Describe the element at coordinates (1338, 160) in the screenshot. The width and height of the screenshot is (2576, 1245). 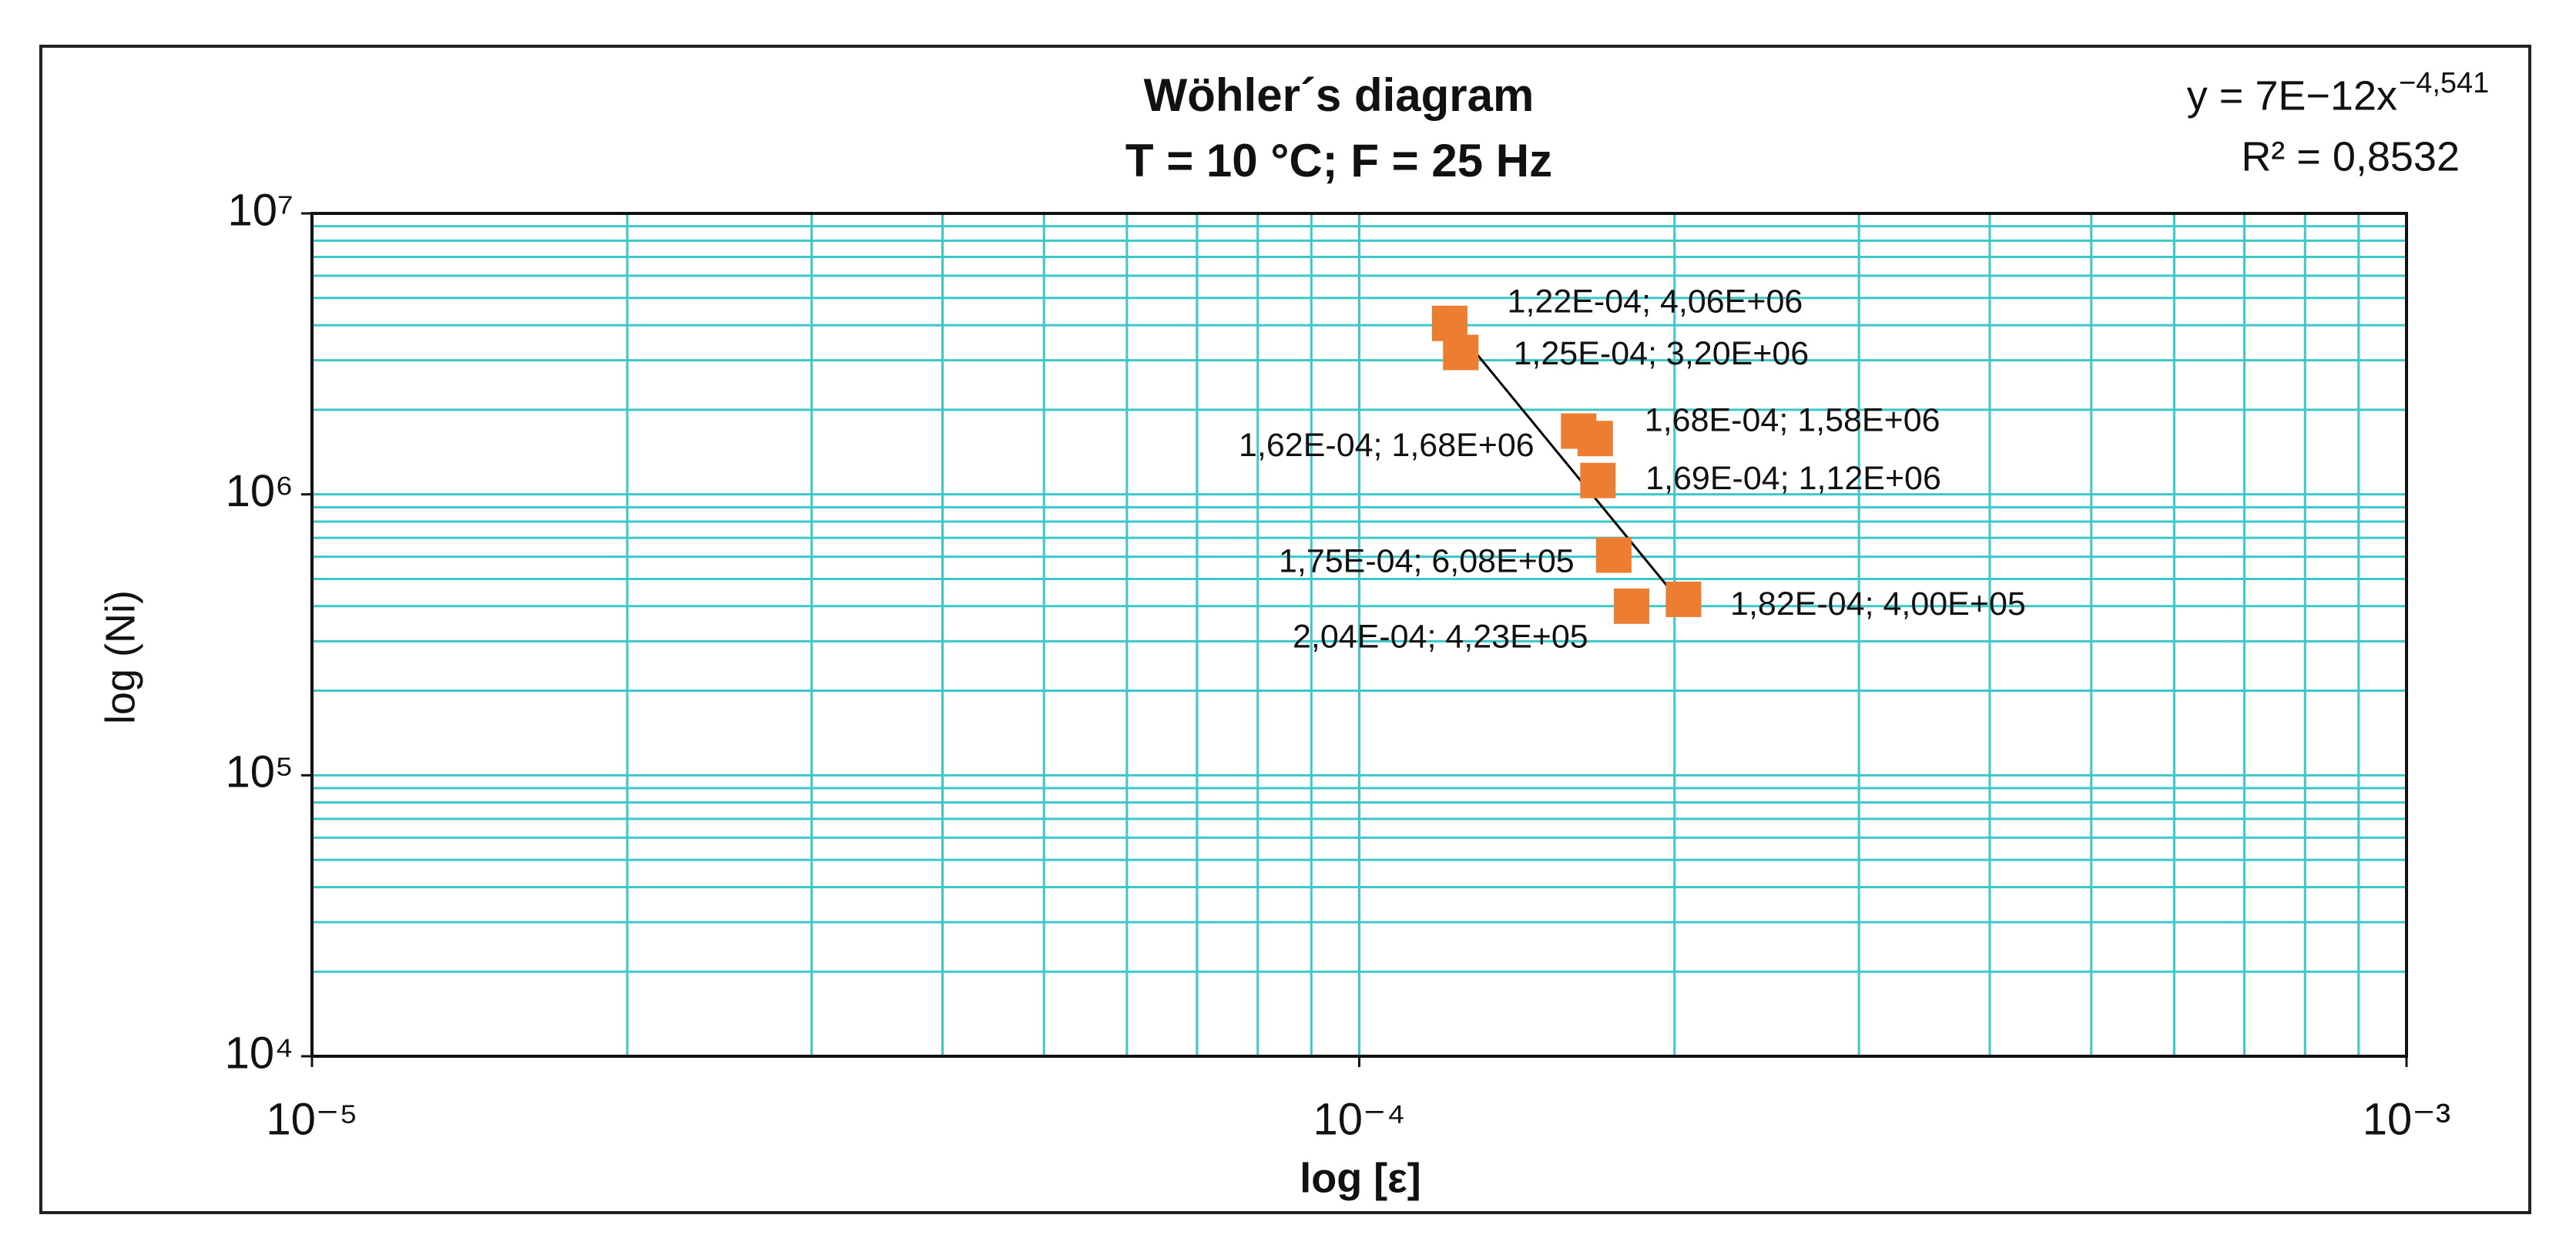
I see `chart-subtitle: T = 10 °C; F = 25 Hz` at that location.